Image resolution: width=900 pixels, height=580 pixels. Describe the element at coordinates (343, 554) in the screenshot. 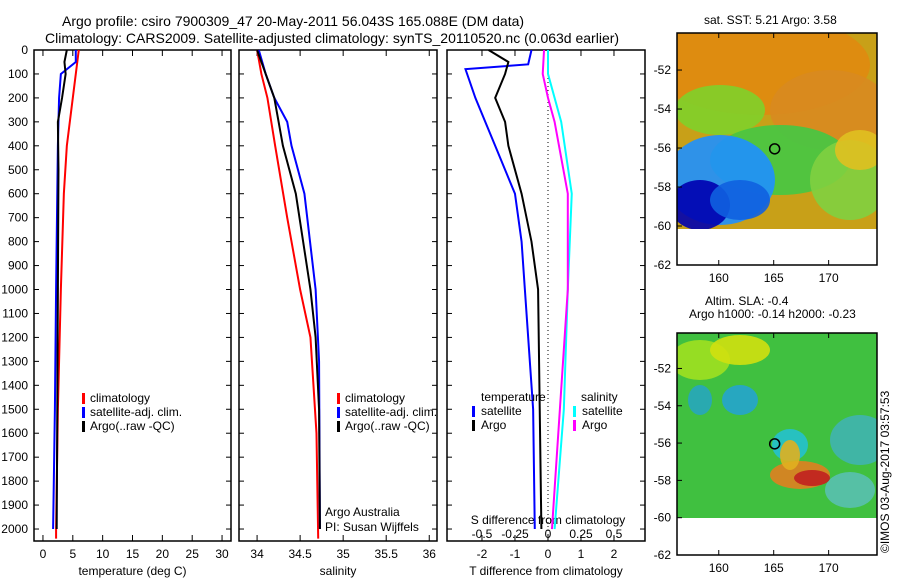

I see `x-tick-label: 35` at that location.